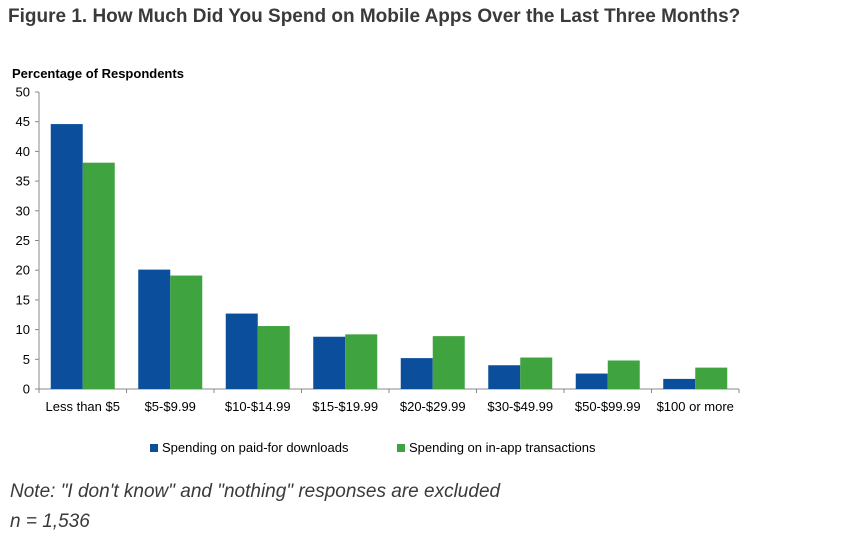  What do you see at coordinates (23, 299) in the screenshot?
I see `y-tick-label: 15` at bounding box center [23, 299].